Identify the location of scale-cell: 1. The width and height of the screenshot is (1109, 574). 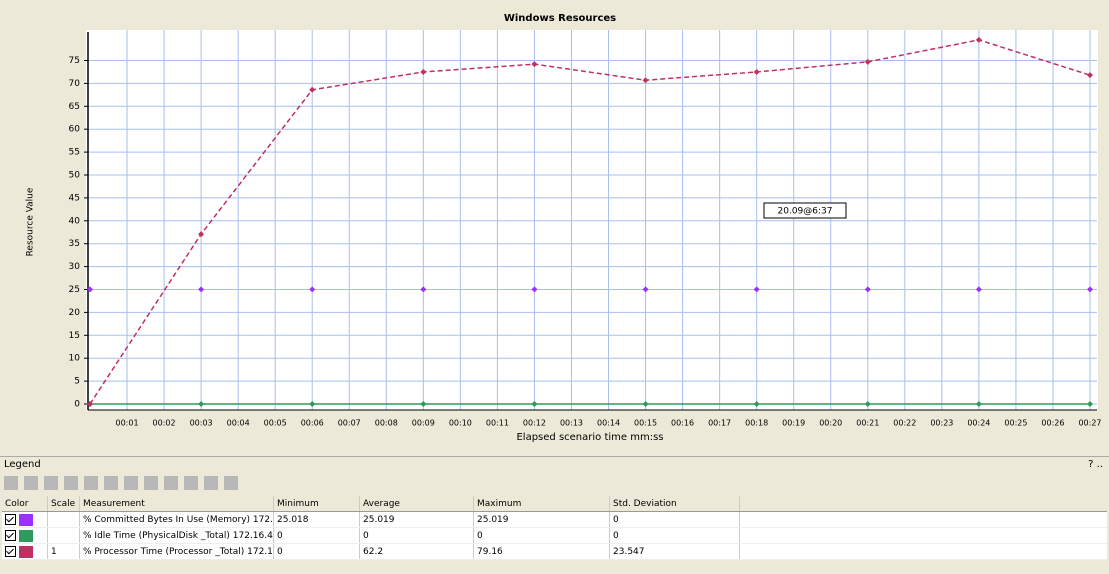
(64, 551).